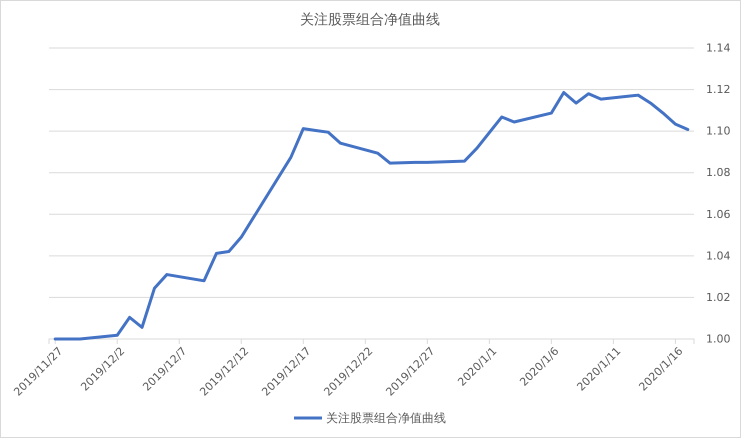  Describe the element at coordinates (718, 173) in the screenshot. I see `y-tick-label: 1.08` at that location.